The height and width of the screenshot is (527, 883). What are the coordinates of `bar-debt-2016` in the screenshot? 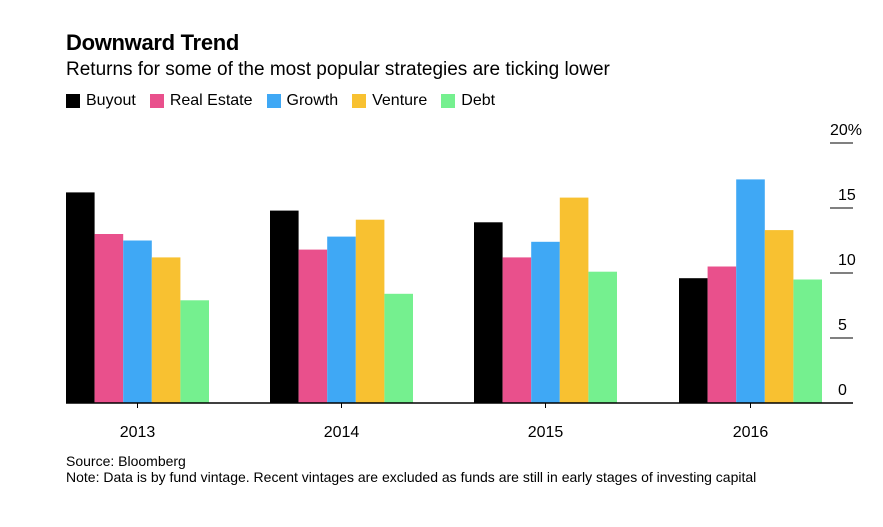 It's located at (807, 341).